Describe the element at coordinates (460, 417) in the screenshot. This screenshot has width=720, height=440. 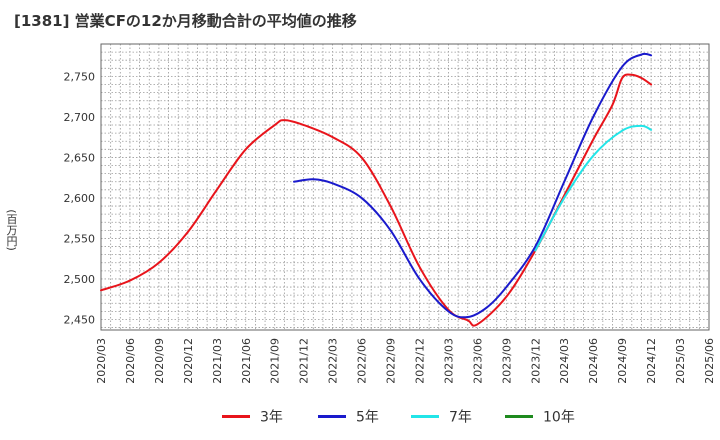
I see `legend-label-7y: 7年` at that location.